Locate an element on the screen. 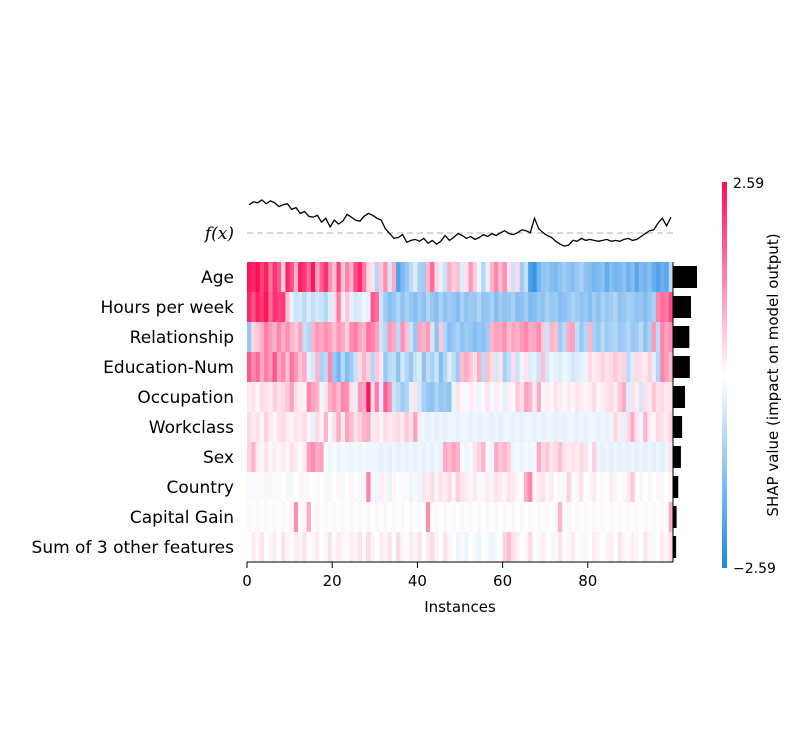 This screenshot has height=750, width=800. feature-label: Workclass is located at coordinates (191, 428).